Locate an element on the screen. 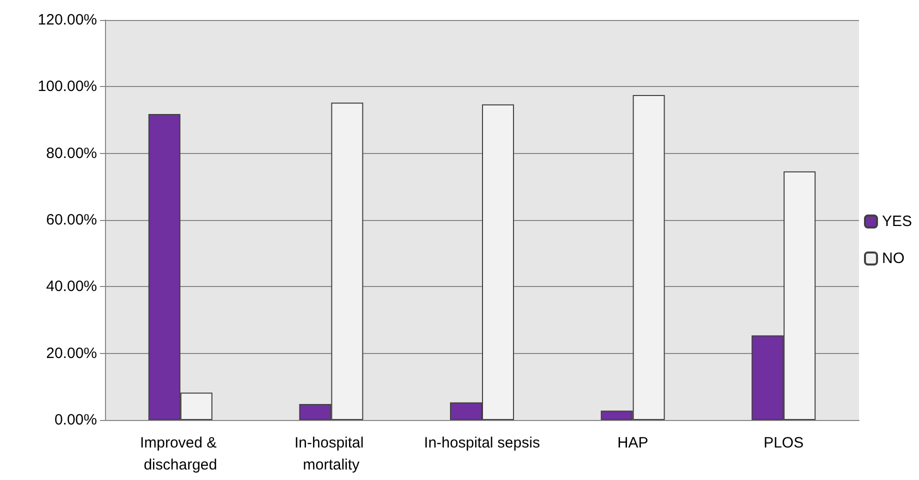  y-tick-label: 120.00% is located at coordinates (67, 20).